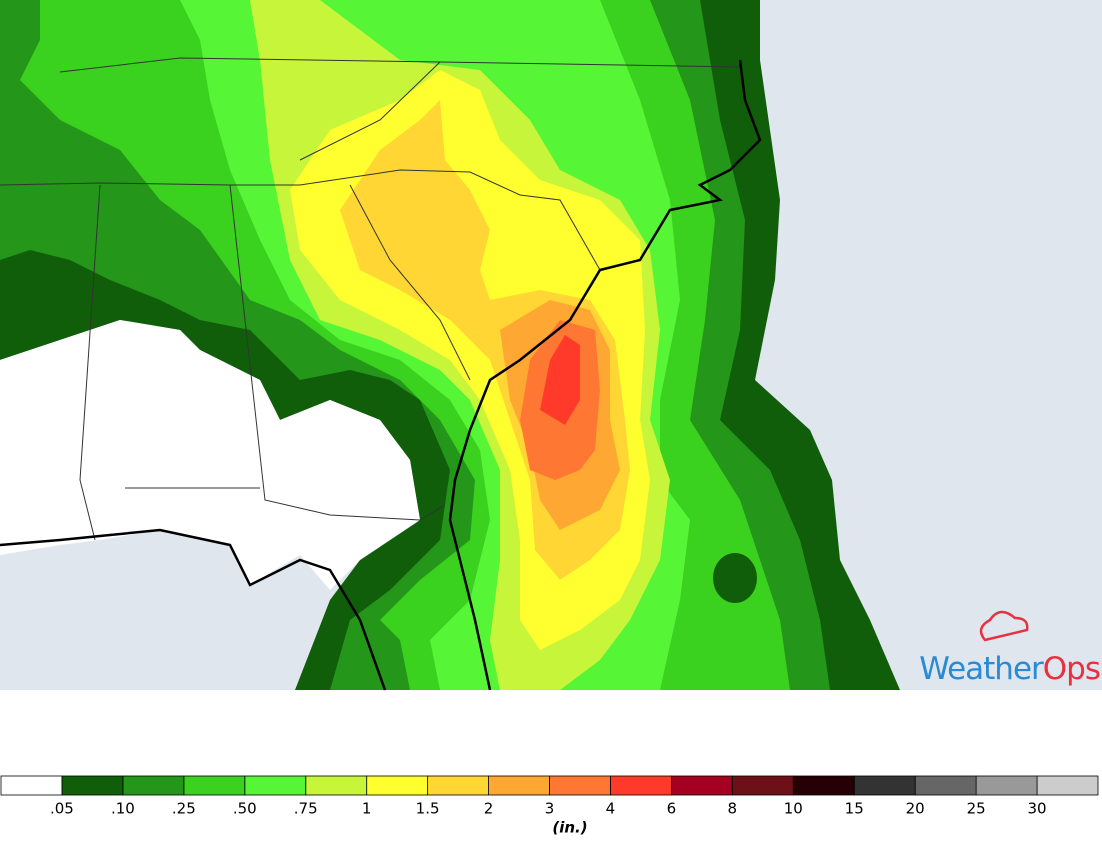 The width and height of the screenshot is (1102, 845). Describe the element at coordinates (210, 455) in the screenshot. I see `dry-land` at that location.